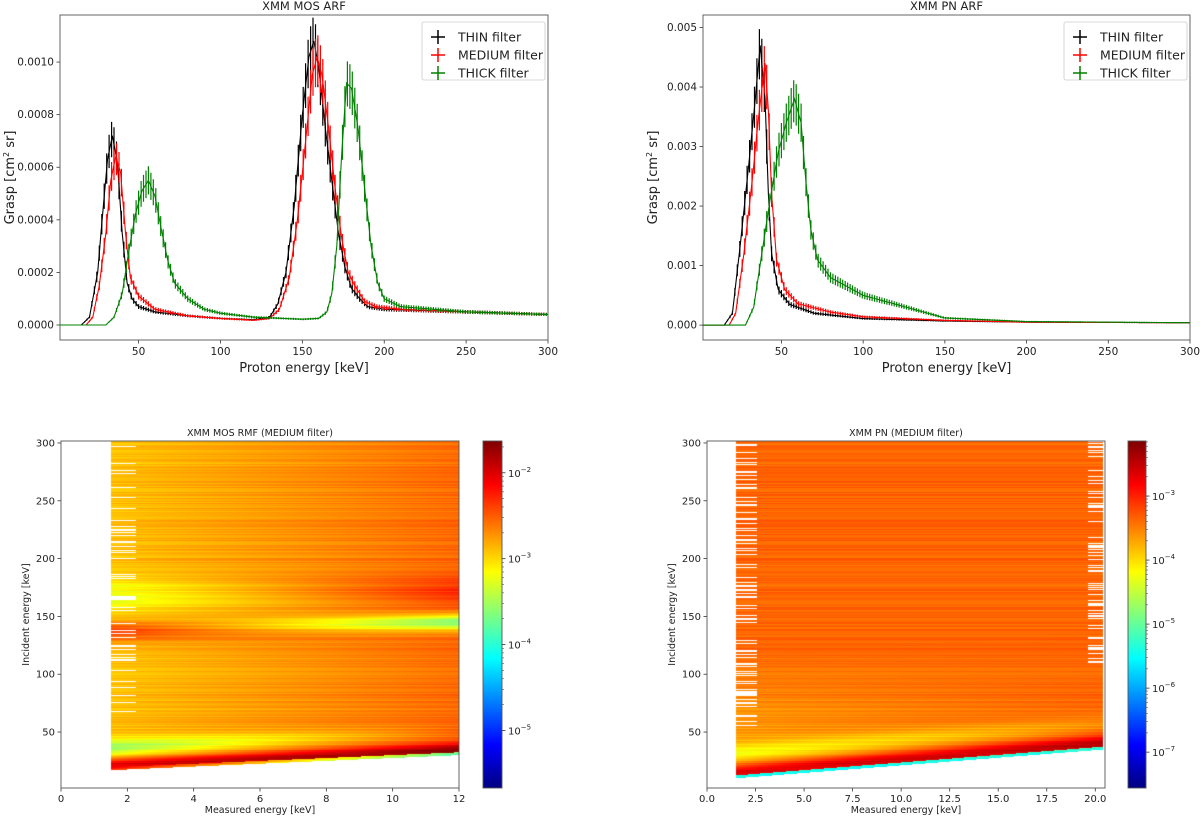 Image resolution: width=1200 pixels, height=817 pixels. Describe the element at coordinates (1170, 621) in the screenshot. I see `colorbar-tick-exponent: −5` at that location.